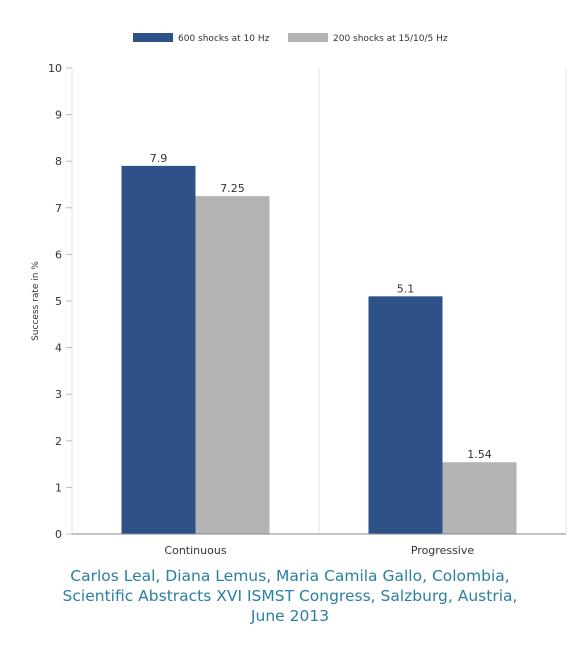  I want to click on y-tick-label: 5, so click(58, 301).